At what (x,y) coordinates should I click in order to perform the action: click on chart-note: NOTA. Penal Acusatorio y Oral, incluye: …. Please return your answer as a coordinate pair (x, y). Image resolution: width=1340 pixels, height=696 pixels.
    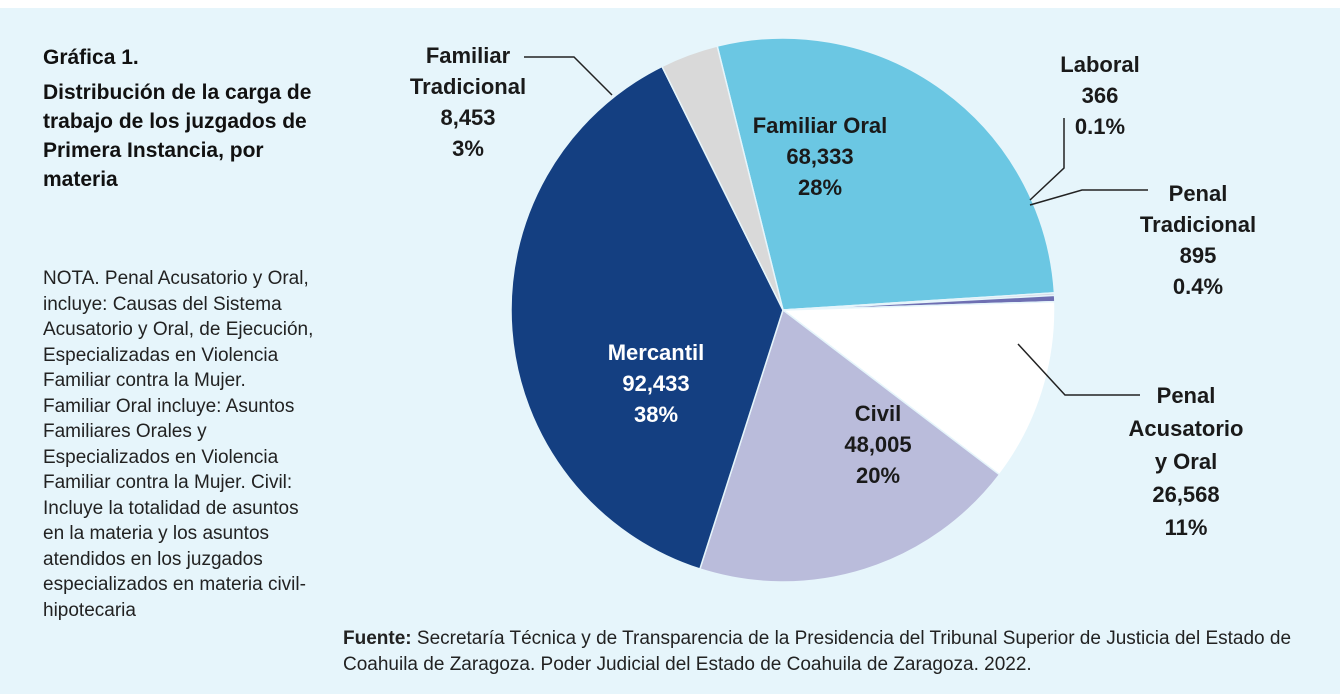
    Looking at the image, I should click on (178, 444).